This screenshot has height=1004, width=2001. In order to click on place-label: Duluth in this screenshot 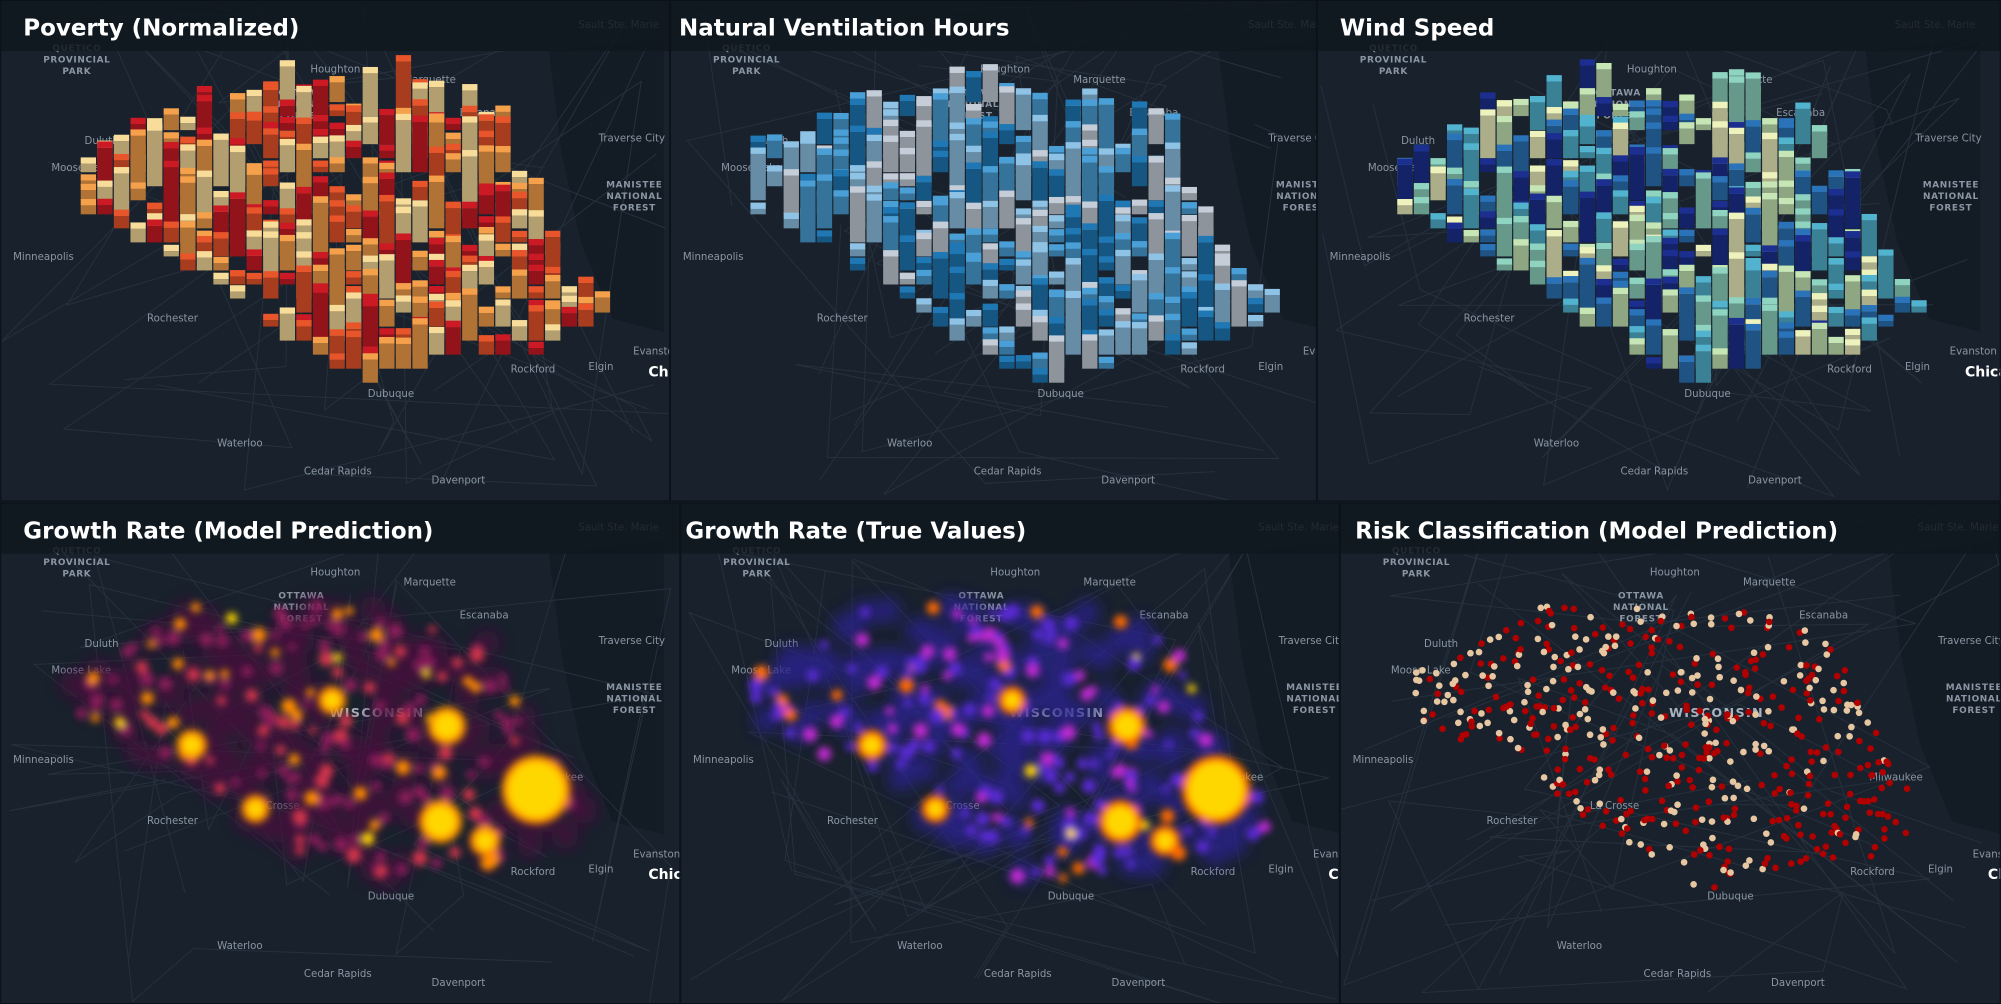, I will do `click(1418, 141)`.